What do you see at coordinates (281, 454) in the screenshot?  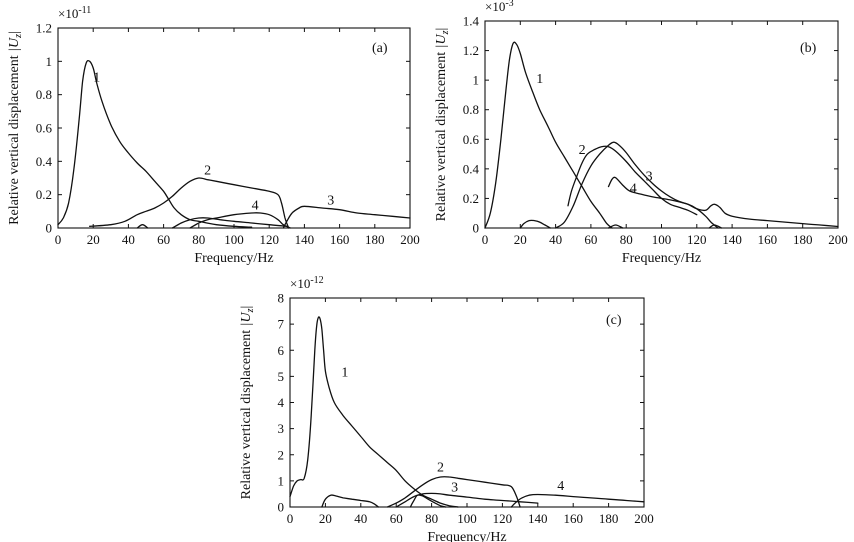 I see `y-tick-label: 2` at bounding box center [281, 454].